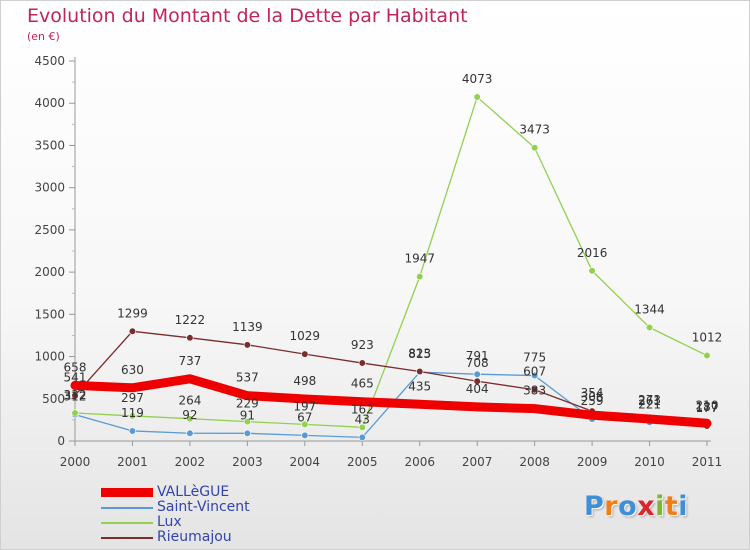 The height and width of the screenshot is (550, 750). I want to click on data-label: 1344, so click(649, 310).